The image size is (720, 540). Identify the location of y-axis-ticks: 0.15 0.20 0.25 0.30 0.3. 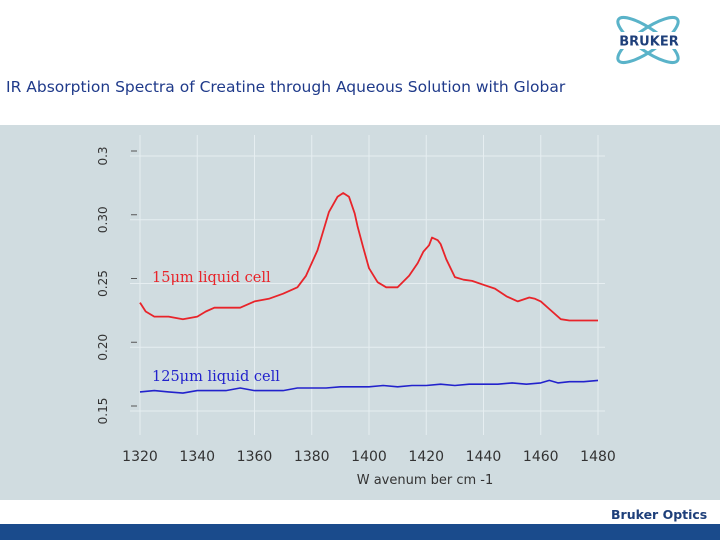
(116, 285).